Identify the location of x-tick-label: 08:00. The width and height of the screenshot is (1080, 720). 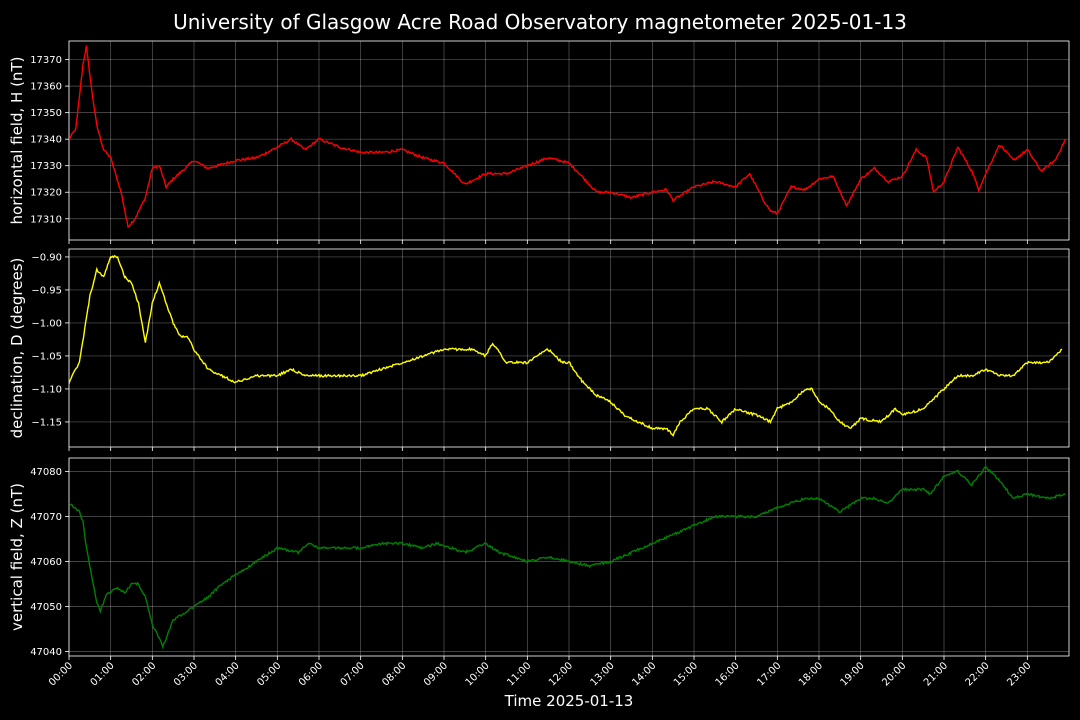
(394, 674).